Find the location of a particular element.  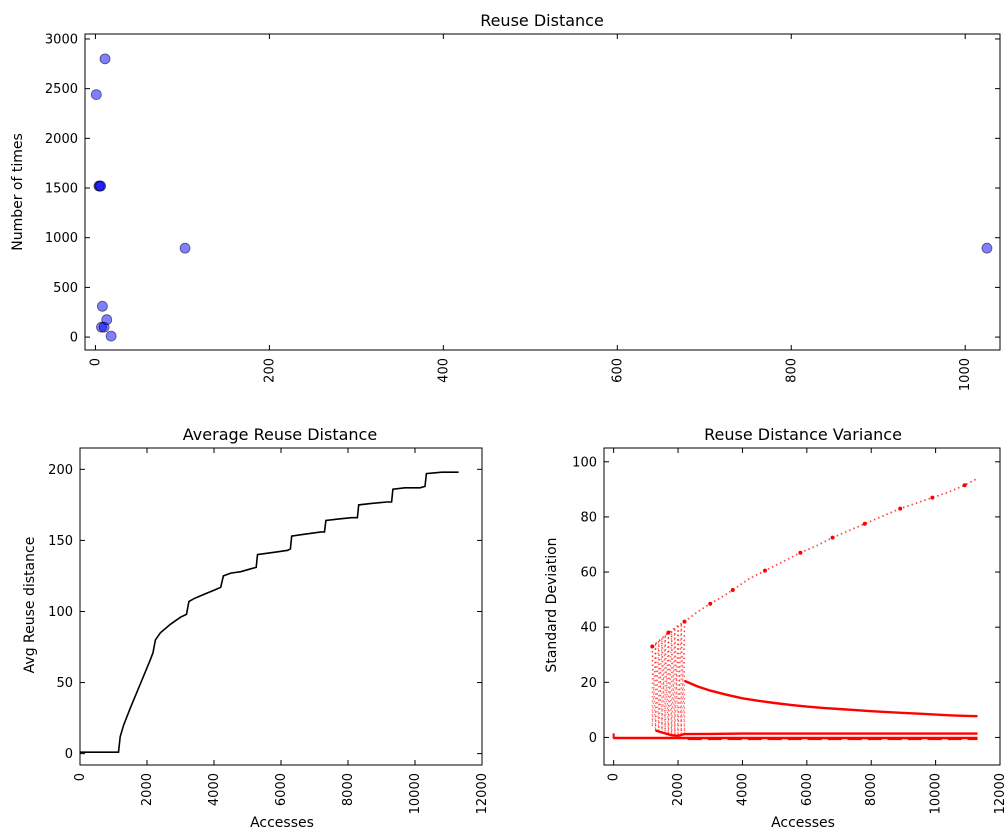

y-tick-label: 2500 is located at coordinates (61, 89).